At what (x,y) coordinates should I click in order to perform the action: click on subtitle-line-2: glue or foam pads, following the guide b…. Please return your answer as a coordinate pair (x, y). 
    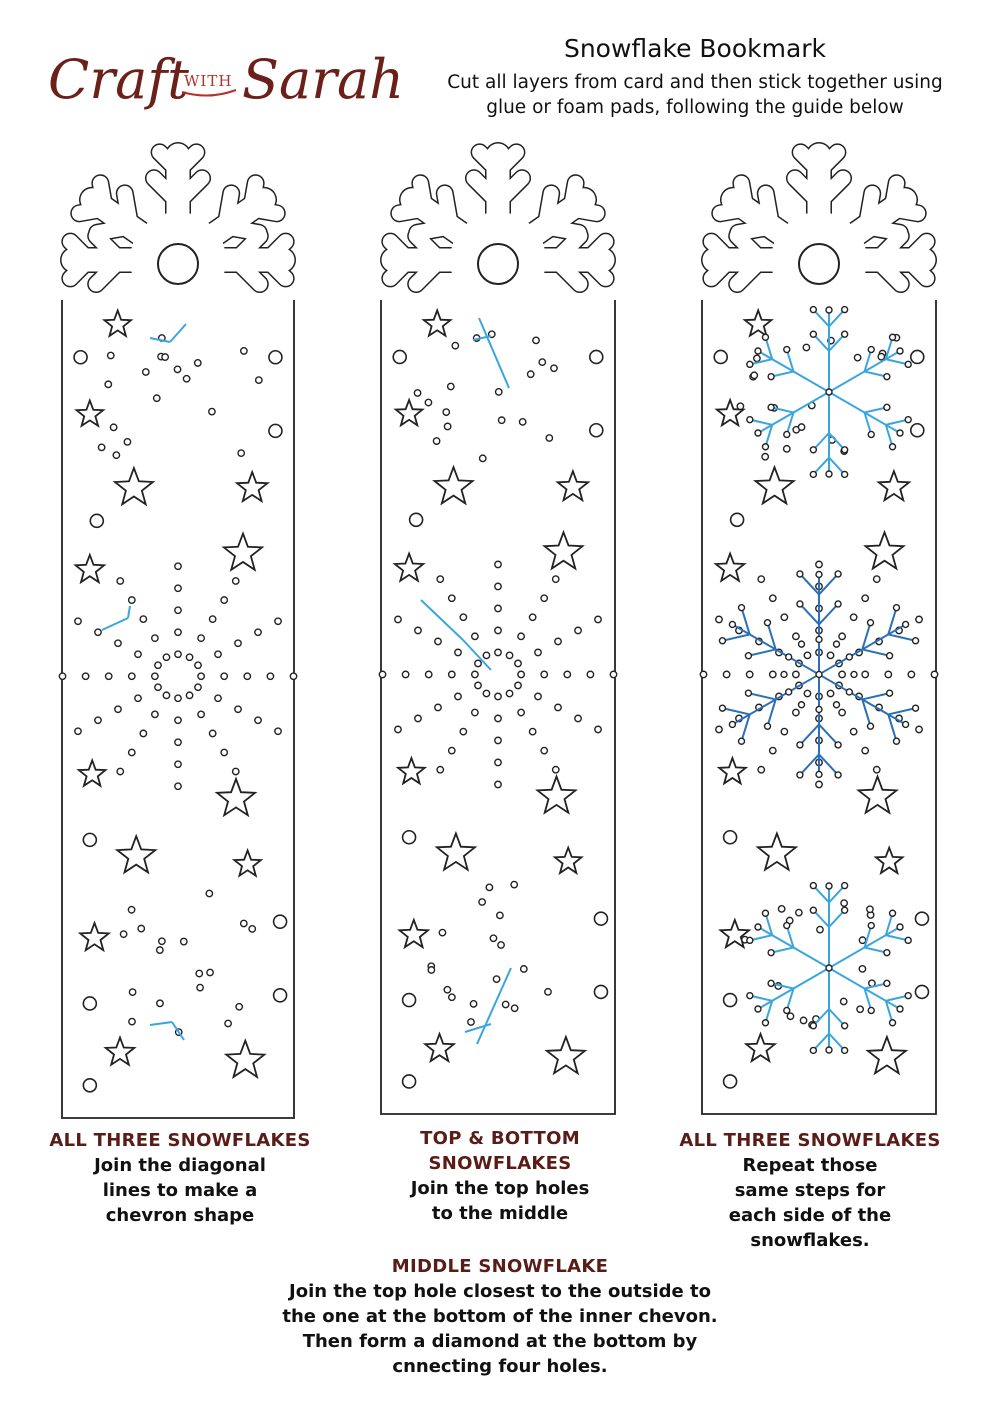
    Looking at the image, I should click on (695, 107).